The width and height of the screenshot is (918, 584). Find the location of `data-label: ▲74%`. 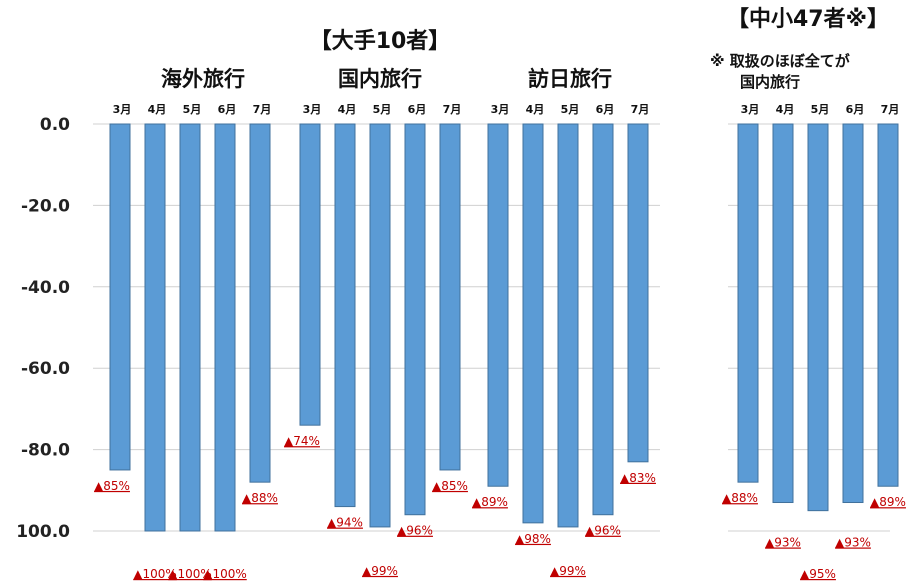

data-label: ▲74% is located at coordinates (302, 441).